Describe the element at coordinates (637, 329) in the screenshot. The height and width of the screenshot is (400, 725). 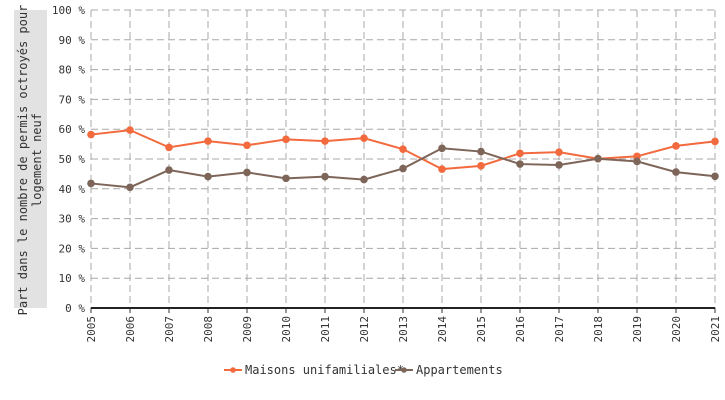
I see `x-tick-label: 2019` at that location.